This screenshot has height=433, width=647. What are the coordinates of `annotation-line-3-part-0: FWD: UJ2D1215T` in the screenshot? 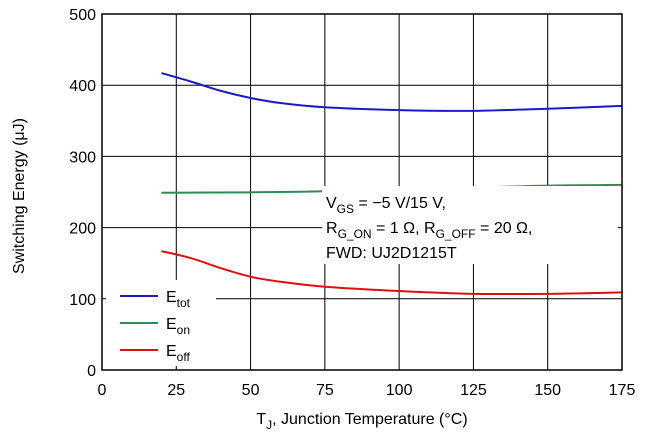 It's located at (391, 253).